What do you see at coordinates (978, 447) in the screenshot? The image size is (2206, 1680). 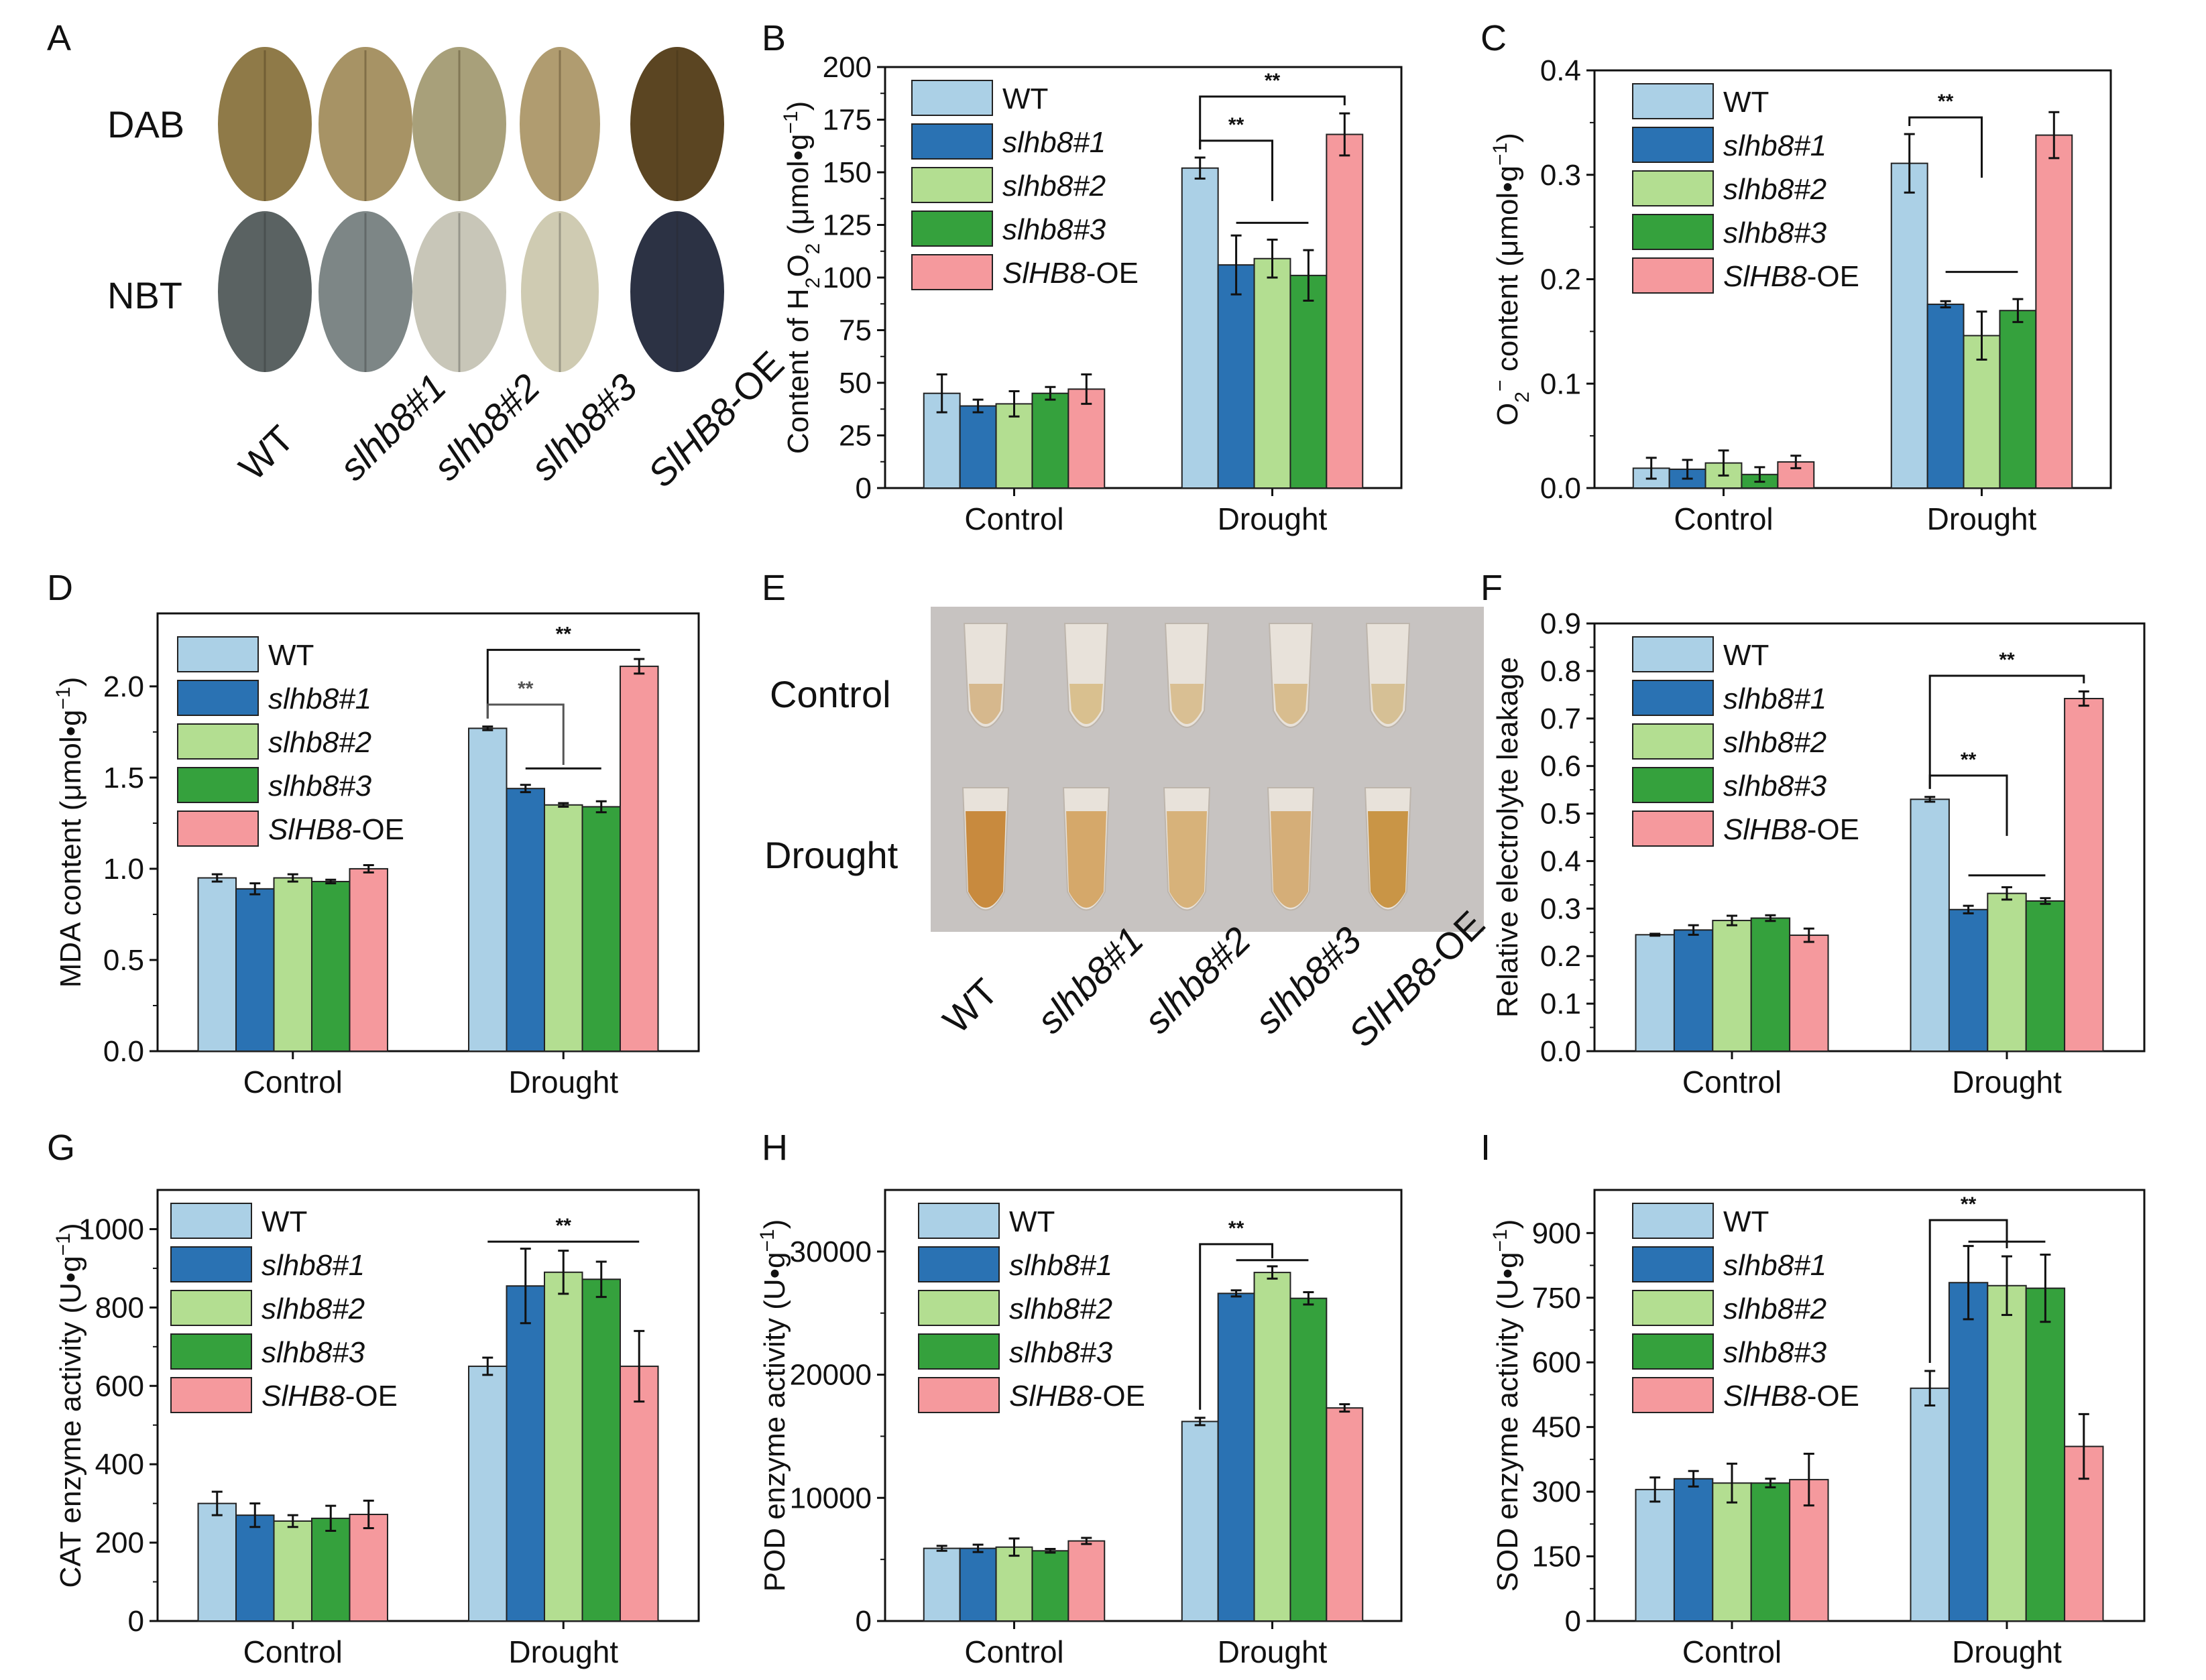 I see `bar-slhb8#1-control` at bounding box center [978, 447].